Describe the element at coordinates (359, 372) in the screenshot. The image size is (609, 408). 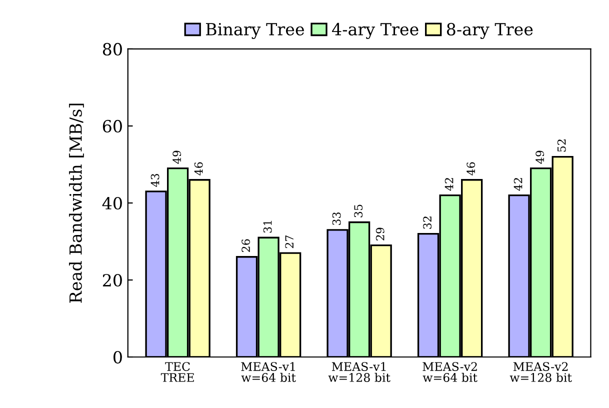
I see `x-tick-label: MEAS-v1 w=128 bit` at that location.